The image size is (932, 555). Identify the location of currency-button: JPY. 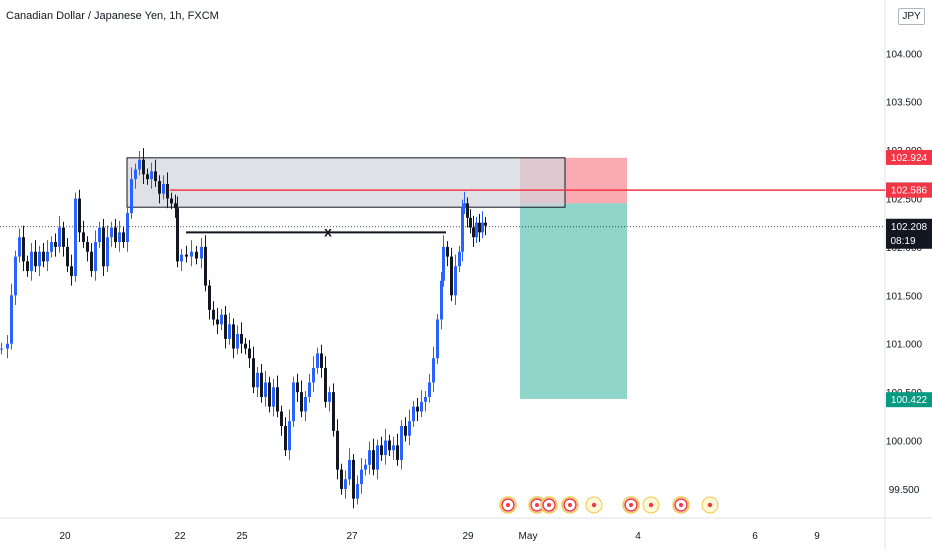
(911, 16).